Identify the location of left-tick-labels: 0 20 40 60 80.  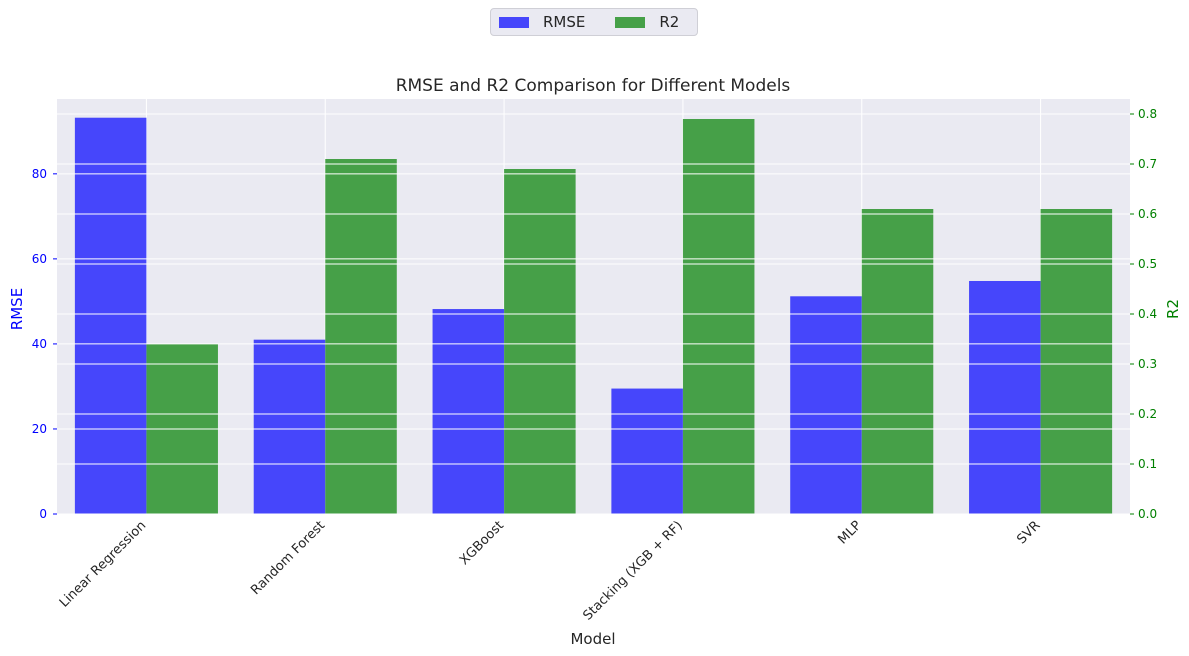
(44, 344).